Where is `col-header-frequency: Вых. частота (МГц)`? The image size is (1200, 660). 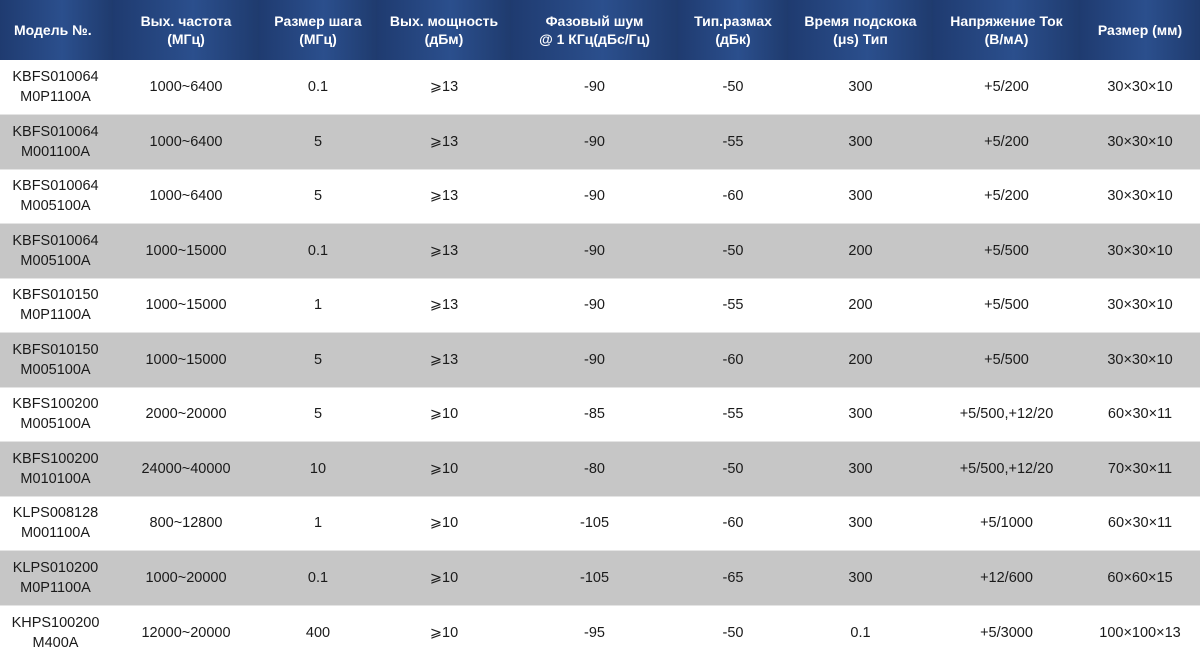
col-header-frequency: Вых. частота (МГц) is located at coordinates (186, 30).